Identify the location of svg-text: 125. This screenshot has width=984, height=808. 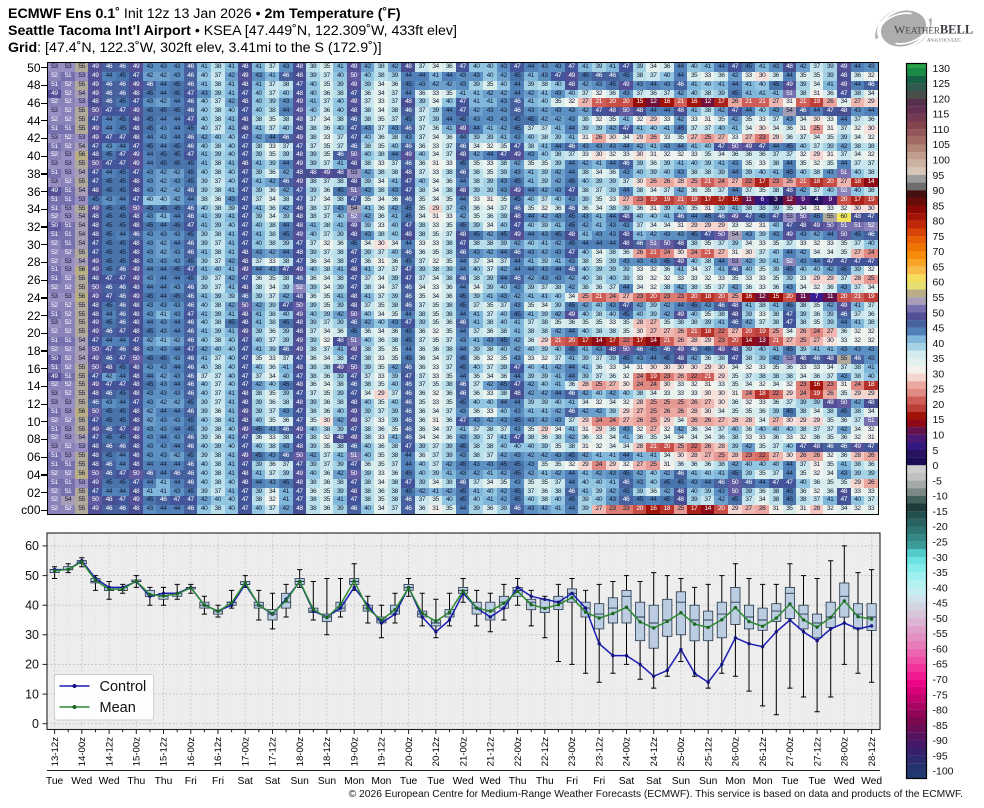
(942, 84).